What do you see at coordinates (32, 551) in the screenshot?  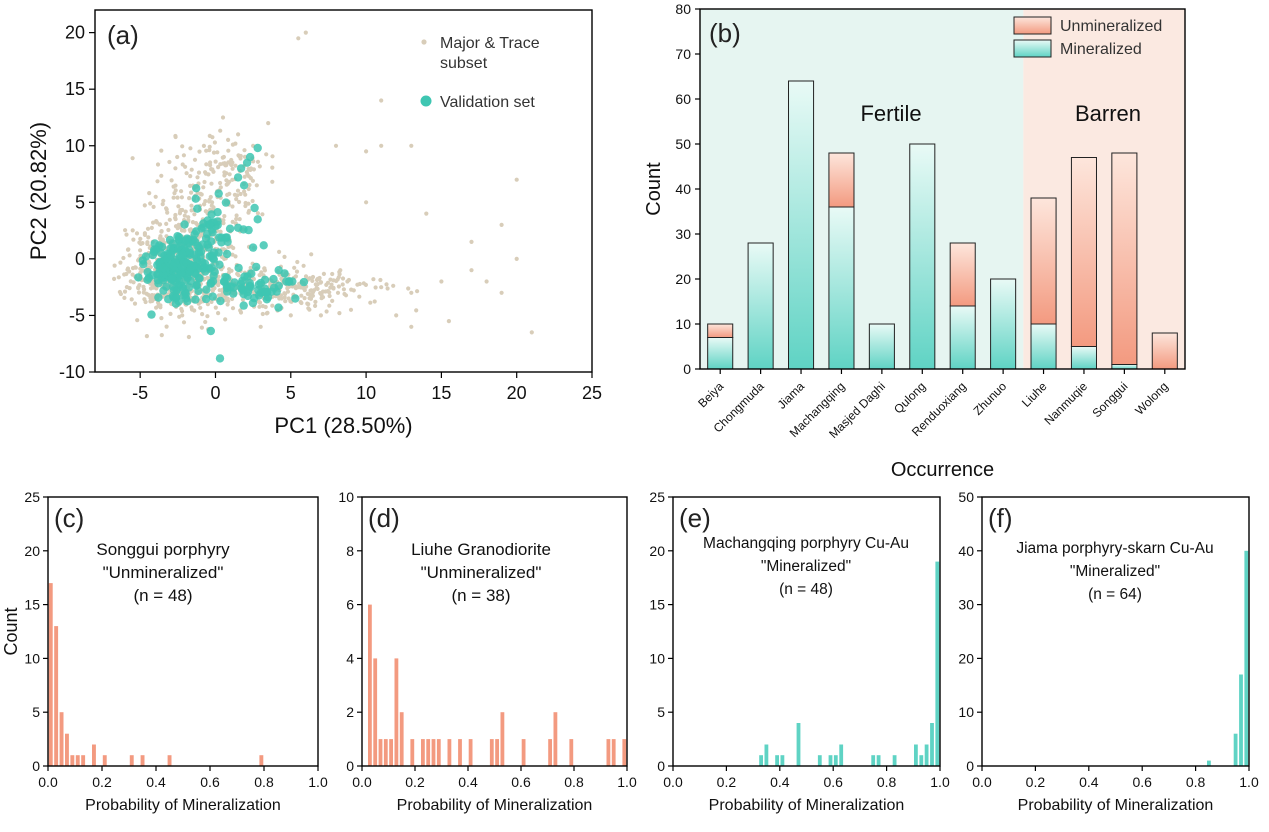 I see `y-tick-label: 20` at bounding box center [32, 551].